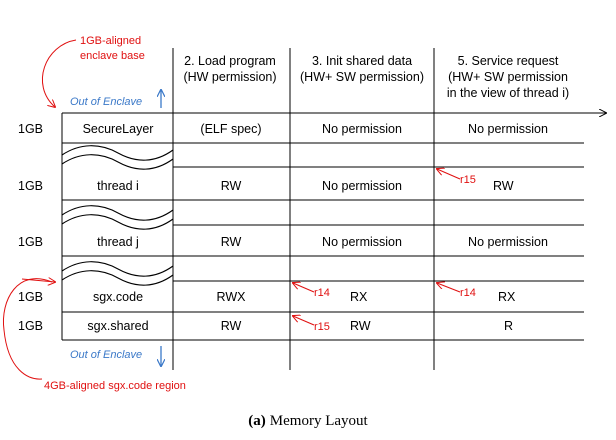 This screenshot has height=440, width=616. Describe the element at coordinates (362, 242) in the screenshot. I see `init-thread-j: No permission` at that location.